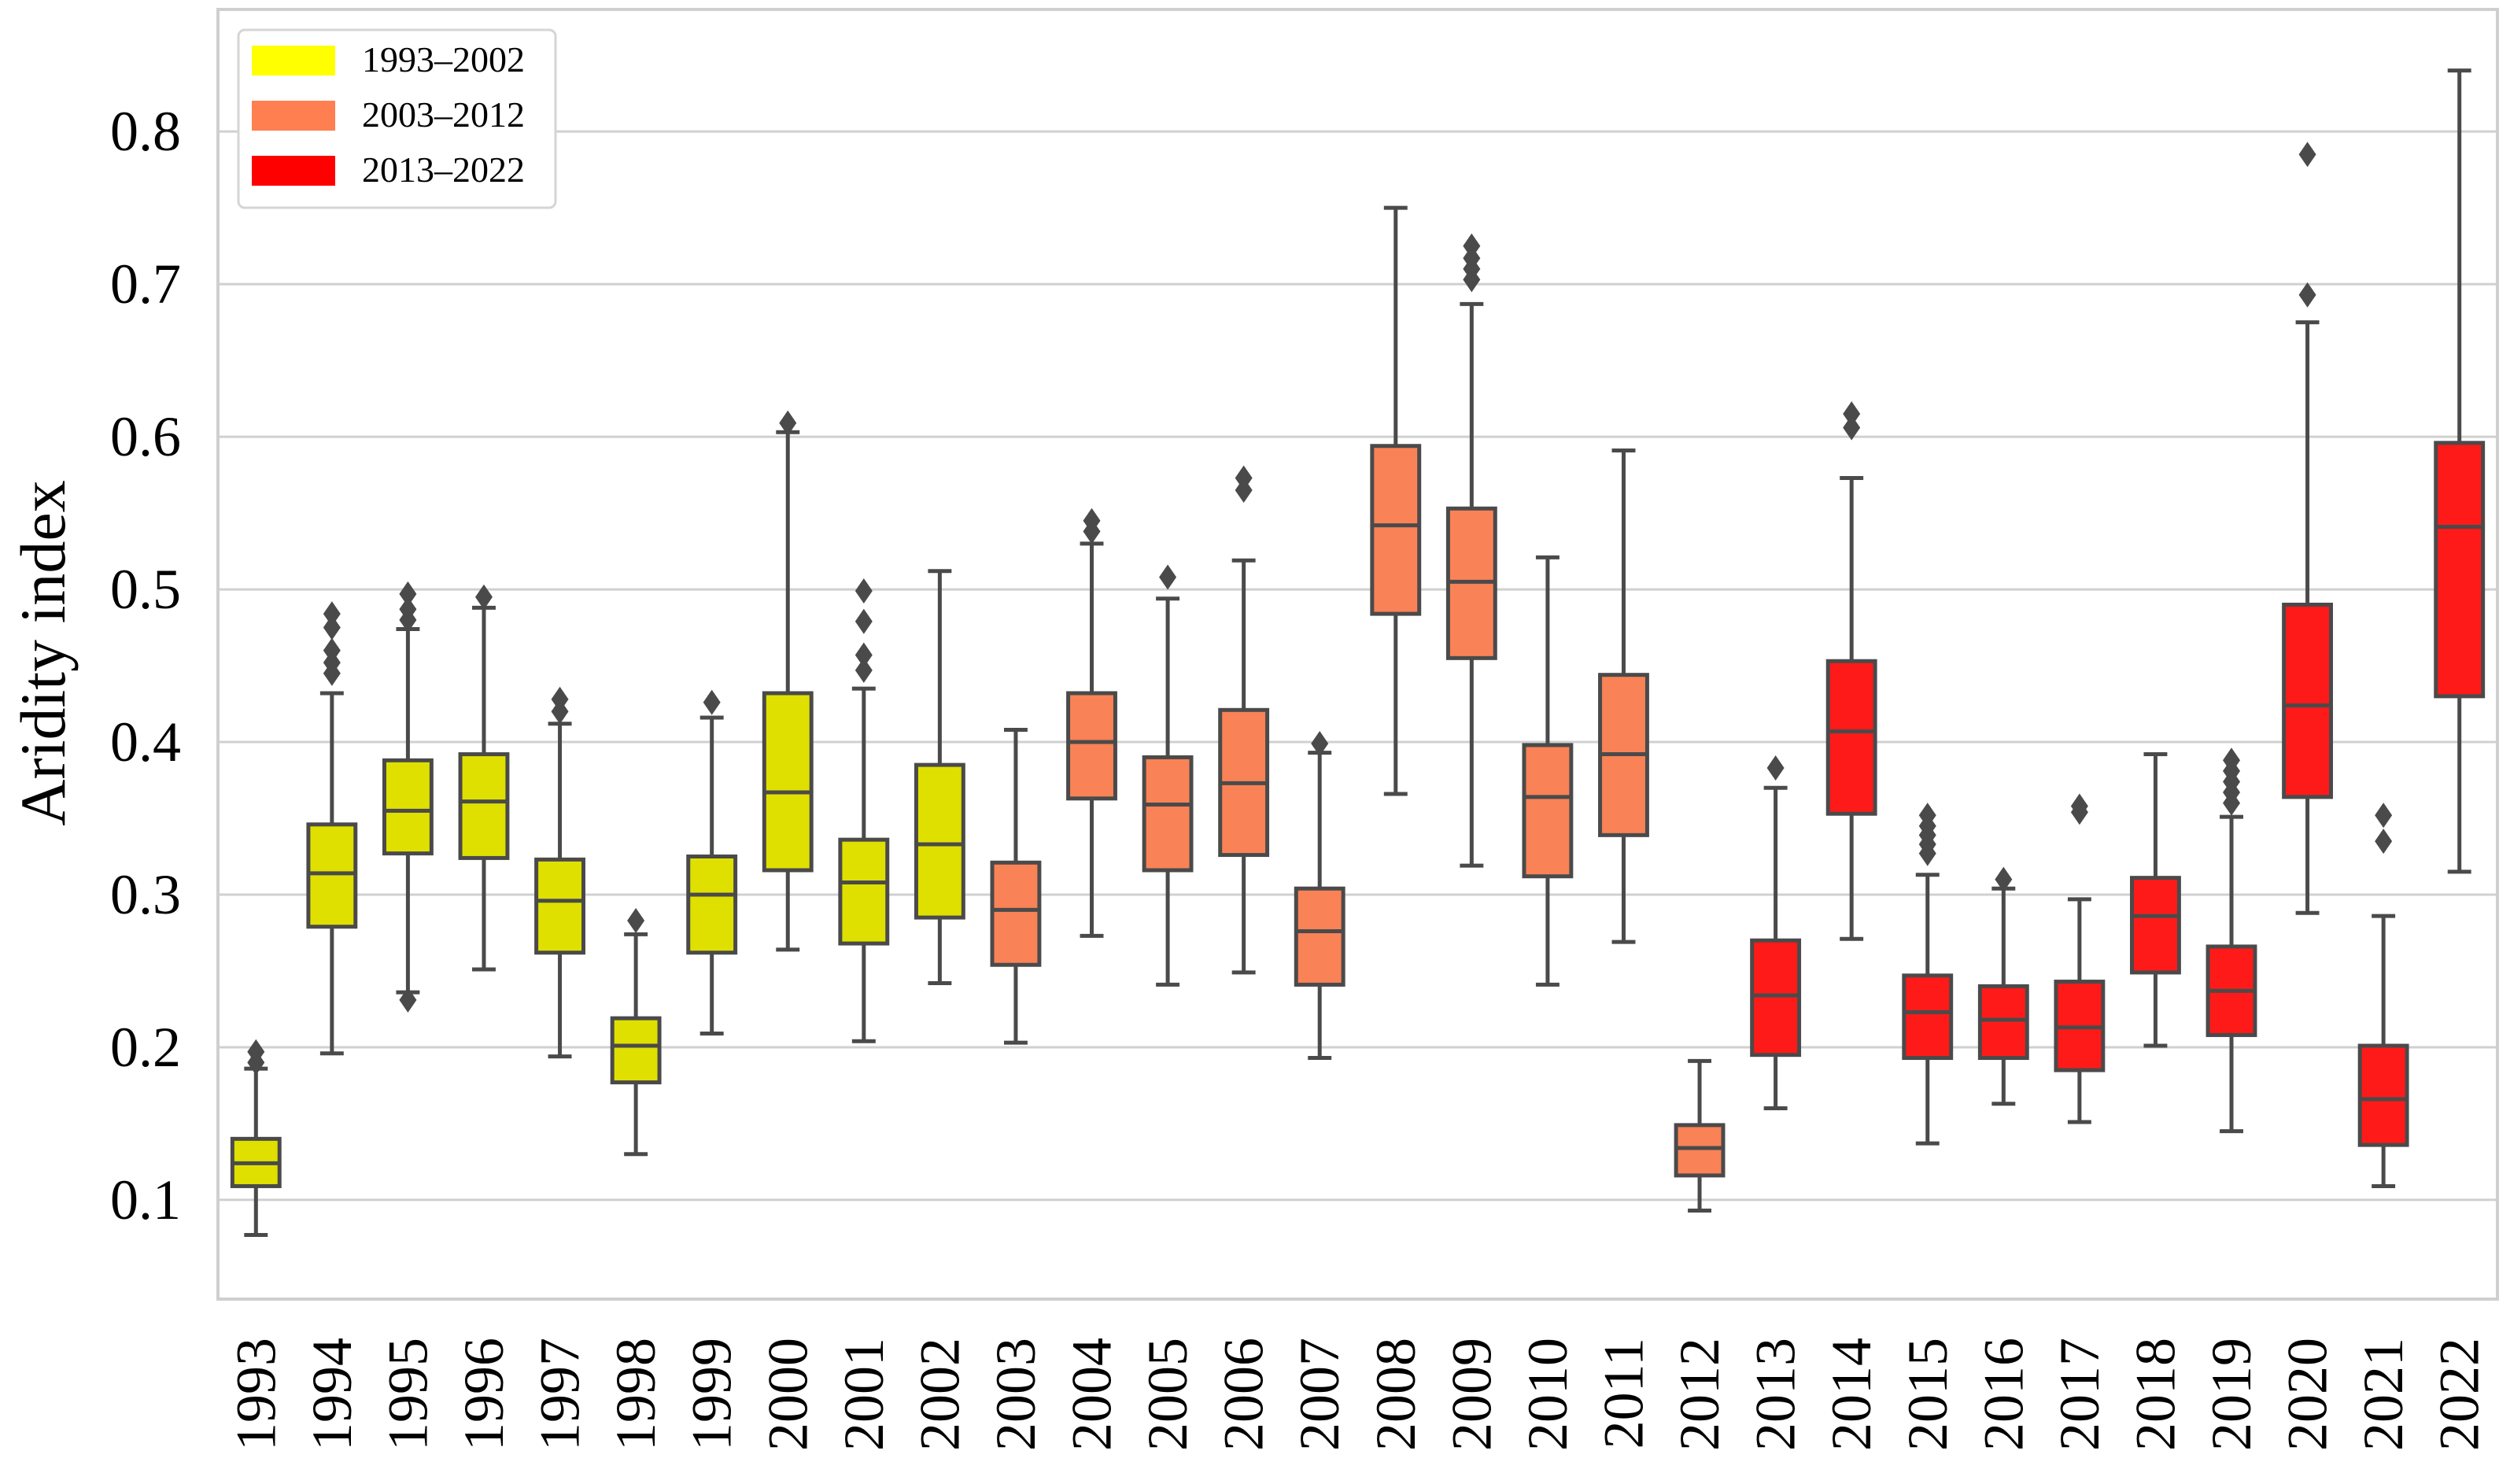  I want to click on y-tick-labels: 0.1 0.2 0.3 0.4 0.5 0.6 0.7 0.8, so click(145, 665).